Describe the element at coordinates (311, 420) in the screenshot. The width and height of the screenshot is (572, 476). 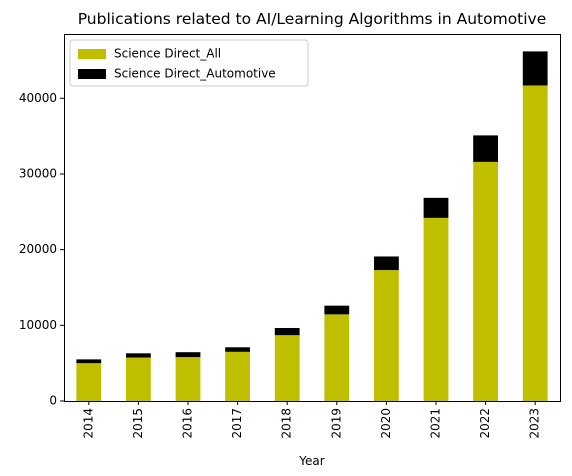
I see `x-axis: 2014 2015 2016 2017 2018 2019 2020 2021 2022 2023` at that location.